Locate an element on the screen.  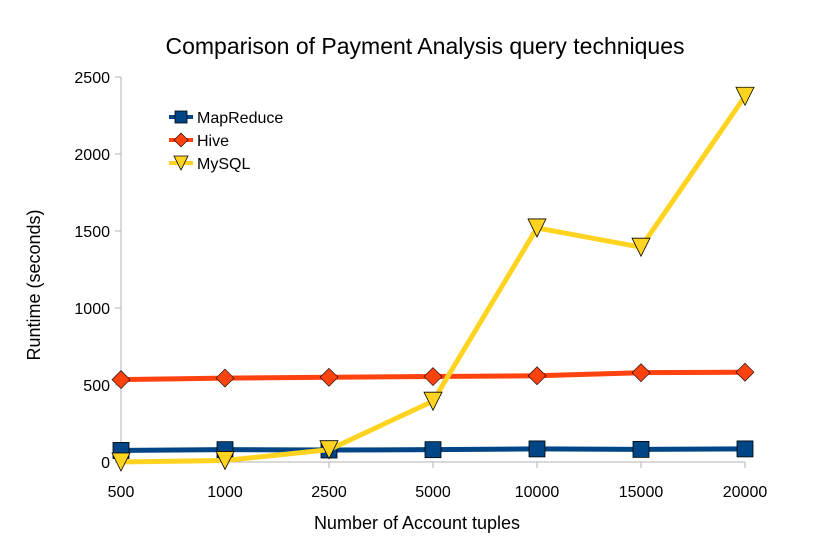
y-tick-label: 1000 is located at coordinates (92, 309).